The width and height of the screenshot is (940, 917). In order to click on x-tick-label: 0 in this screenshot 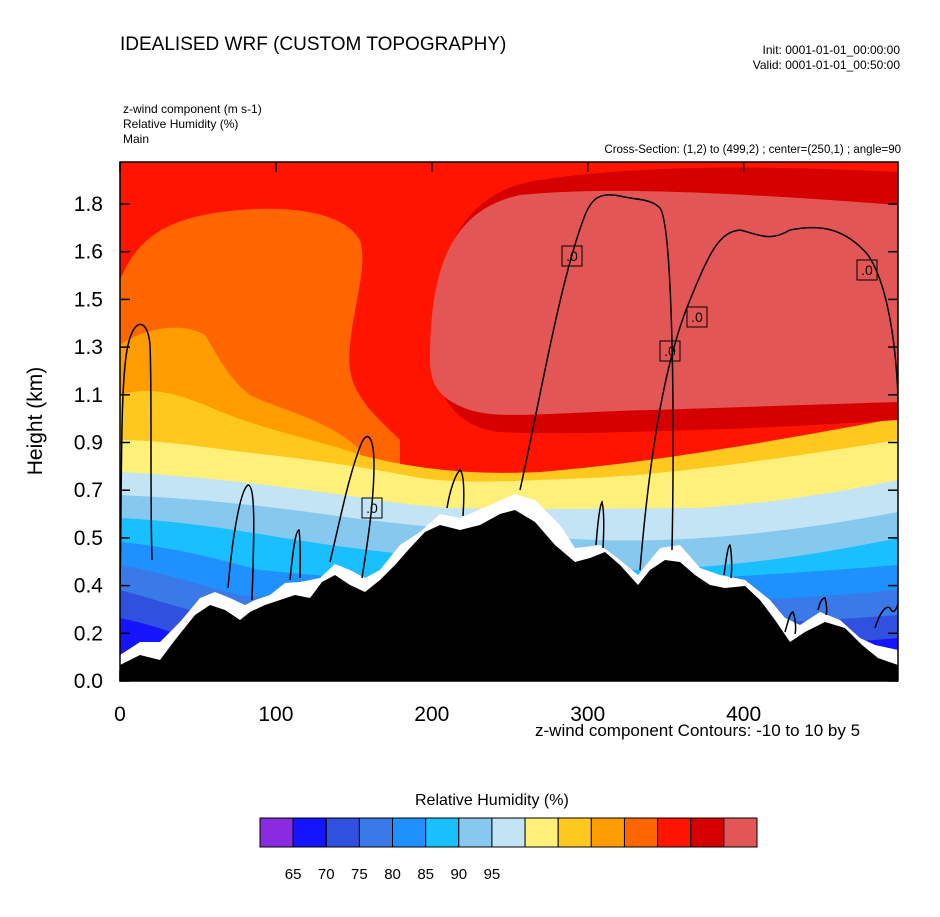, I will do `click(120, 714)`.